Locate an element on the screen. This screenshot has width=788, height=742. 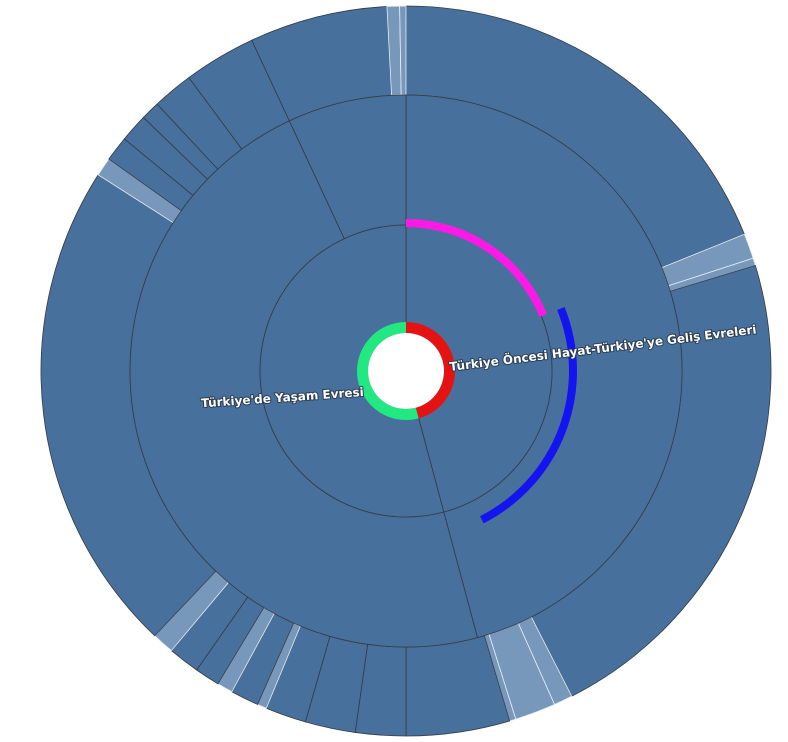
accent-root-right is located at coordinates (430, 370).